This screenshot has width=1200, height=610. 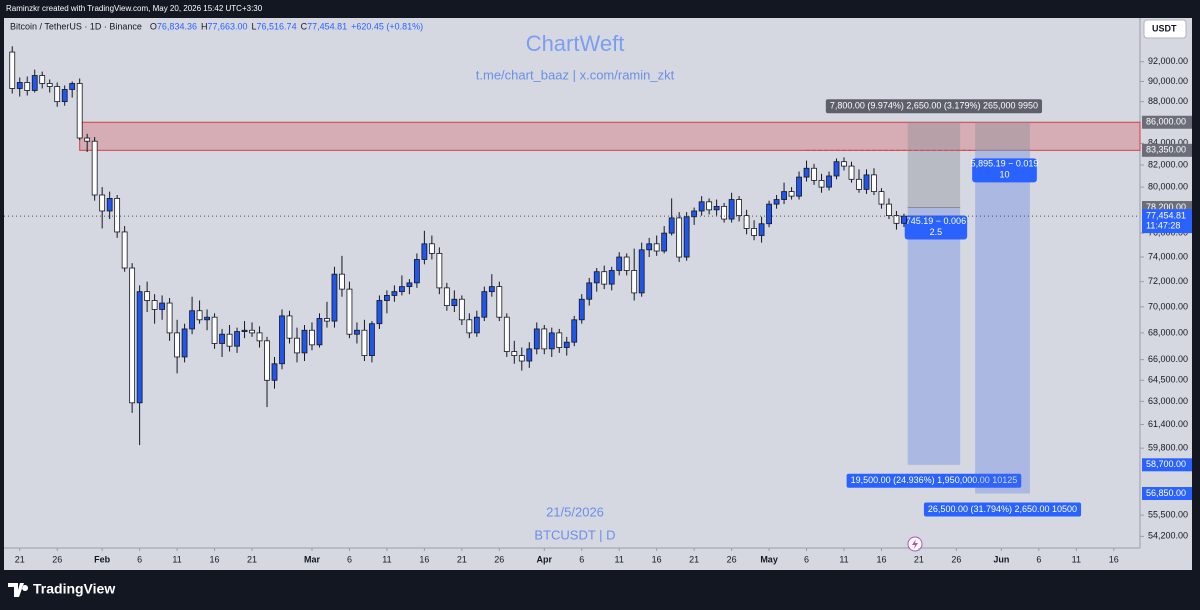 I want to click on position-info-bg, so click(x=1004, y=170).